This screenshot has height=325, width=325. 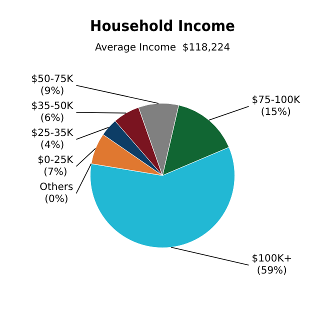 I want to click on data-label: (59%), so click(x=272, y=271).